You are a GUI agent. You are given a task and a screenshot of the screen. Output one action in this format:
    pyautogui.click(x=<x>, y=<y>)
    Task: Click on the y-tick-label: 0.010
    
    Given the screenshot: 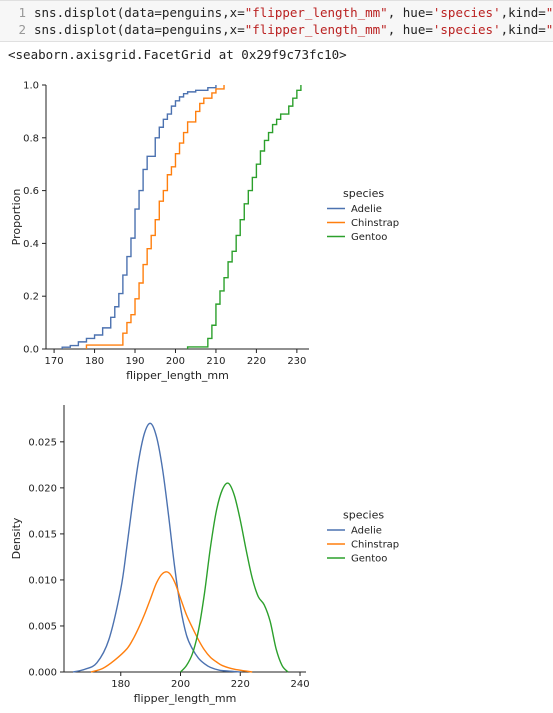 What is the action you would take?
    pyautogui.click(x=42, y=580)
    